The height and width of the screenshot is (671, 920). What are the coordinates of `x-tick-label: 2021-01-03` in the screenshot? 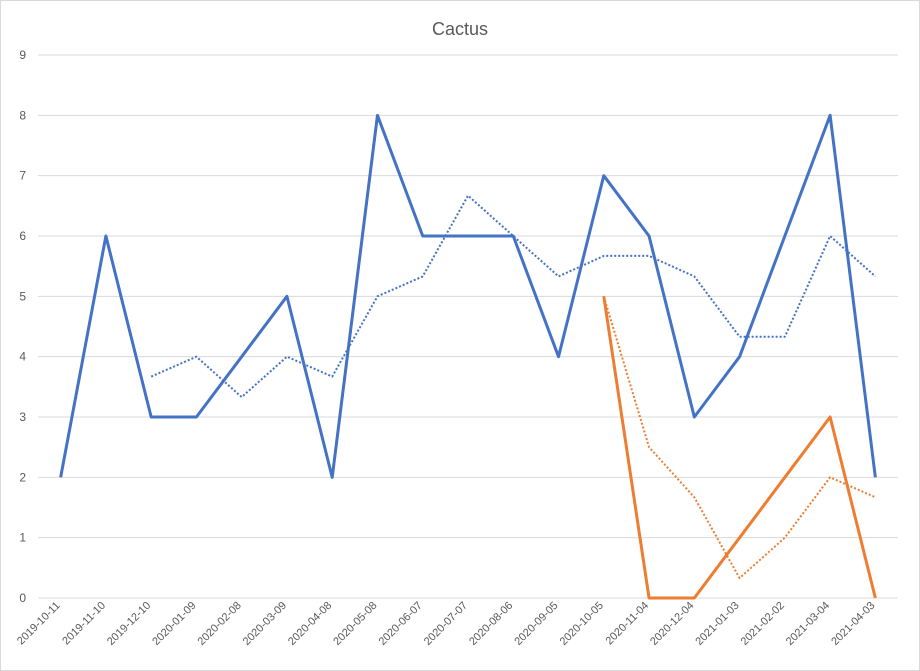 It's located at (717, 624).